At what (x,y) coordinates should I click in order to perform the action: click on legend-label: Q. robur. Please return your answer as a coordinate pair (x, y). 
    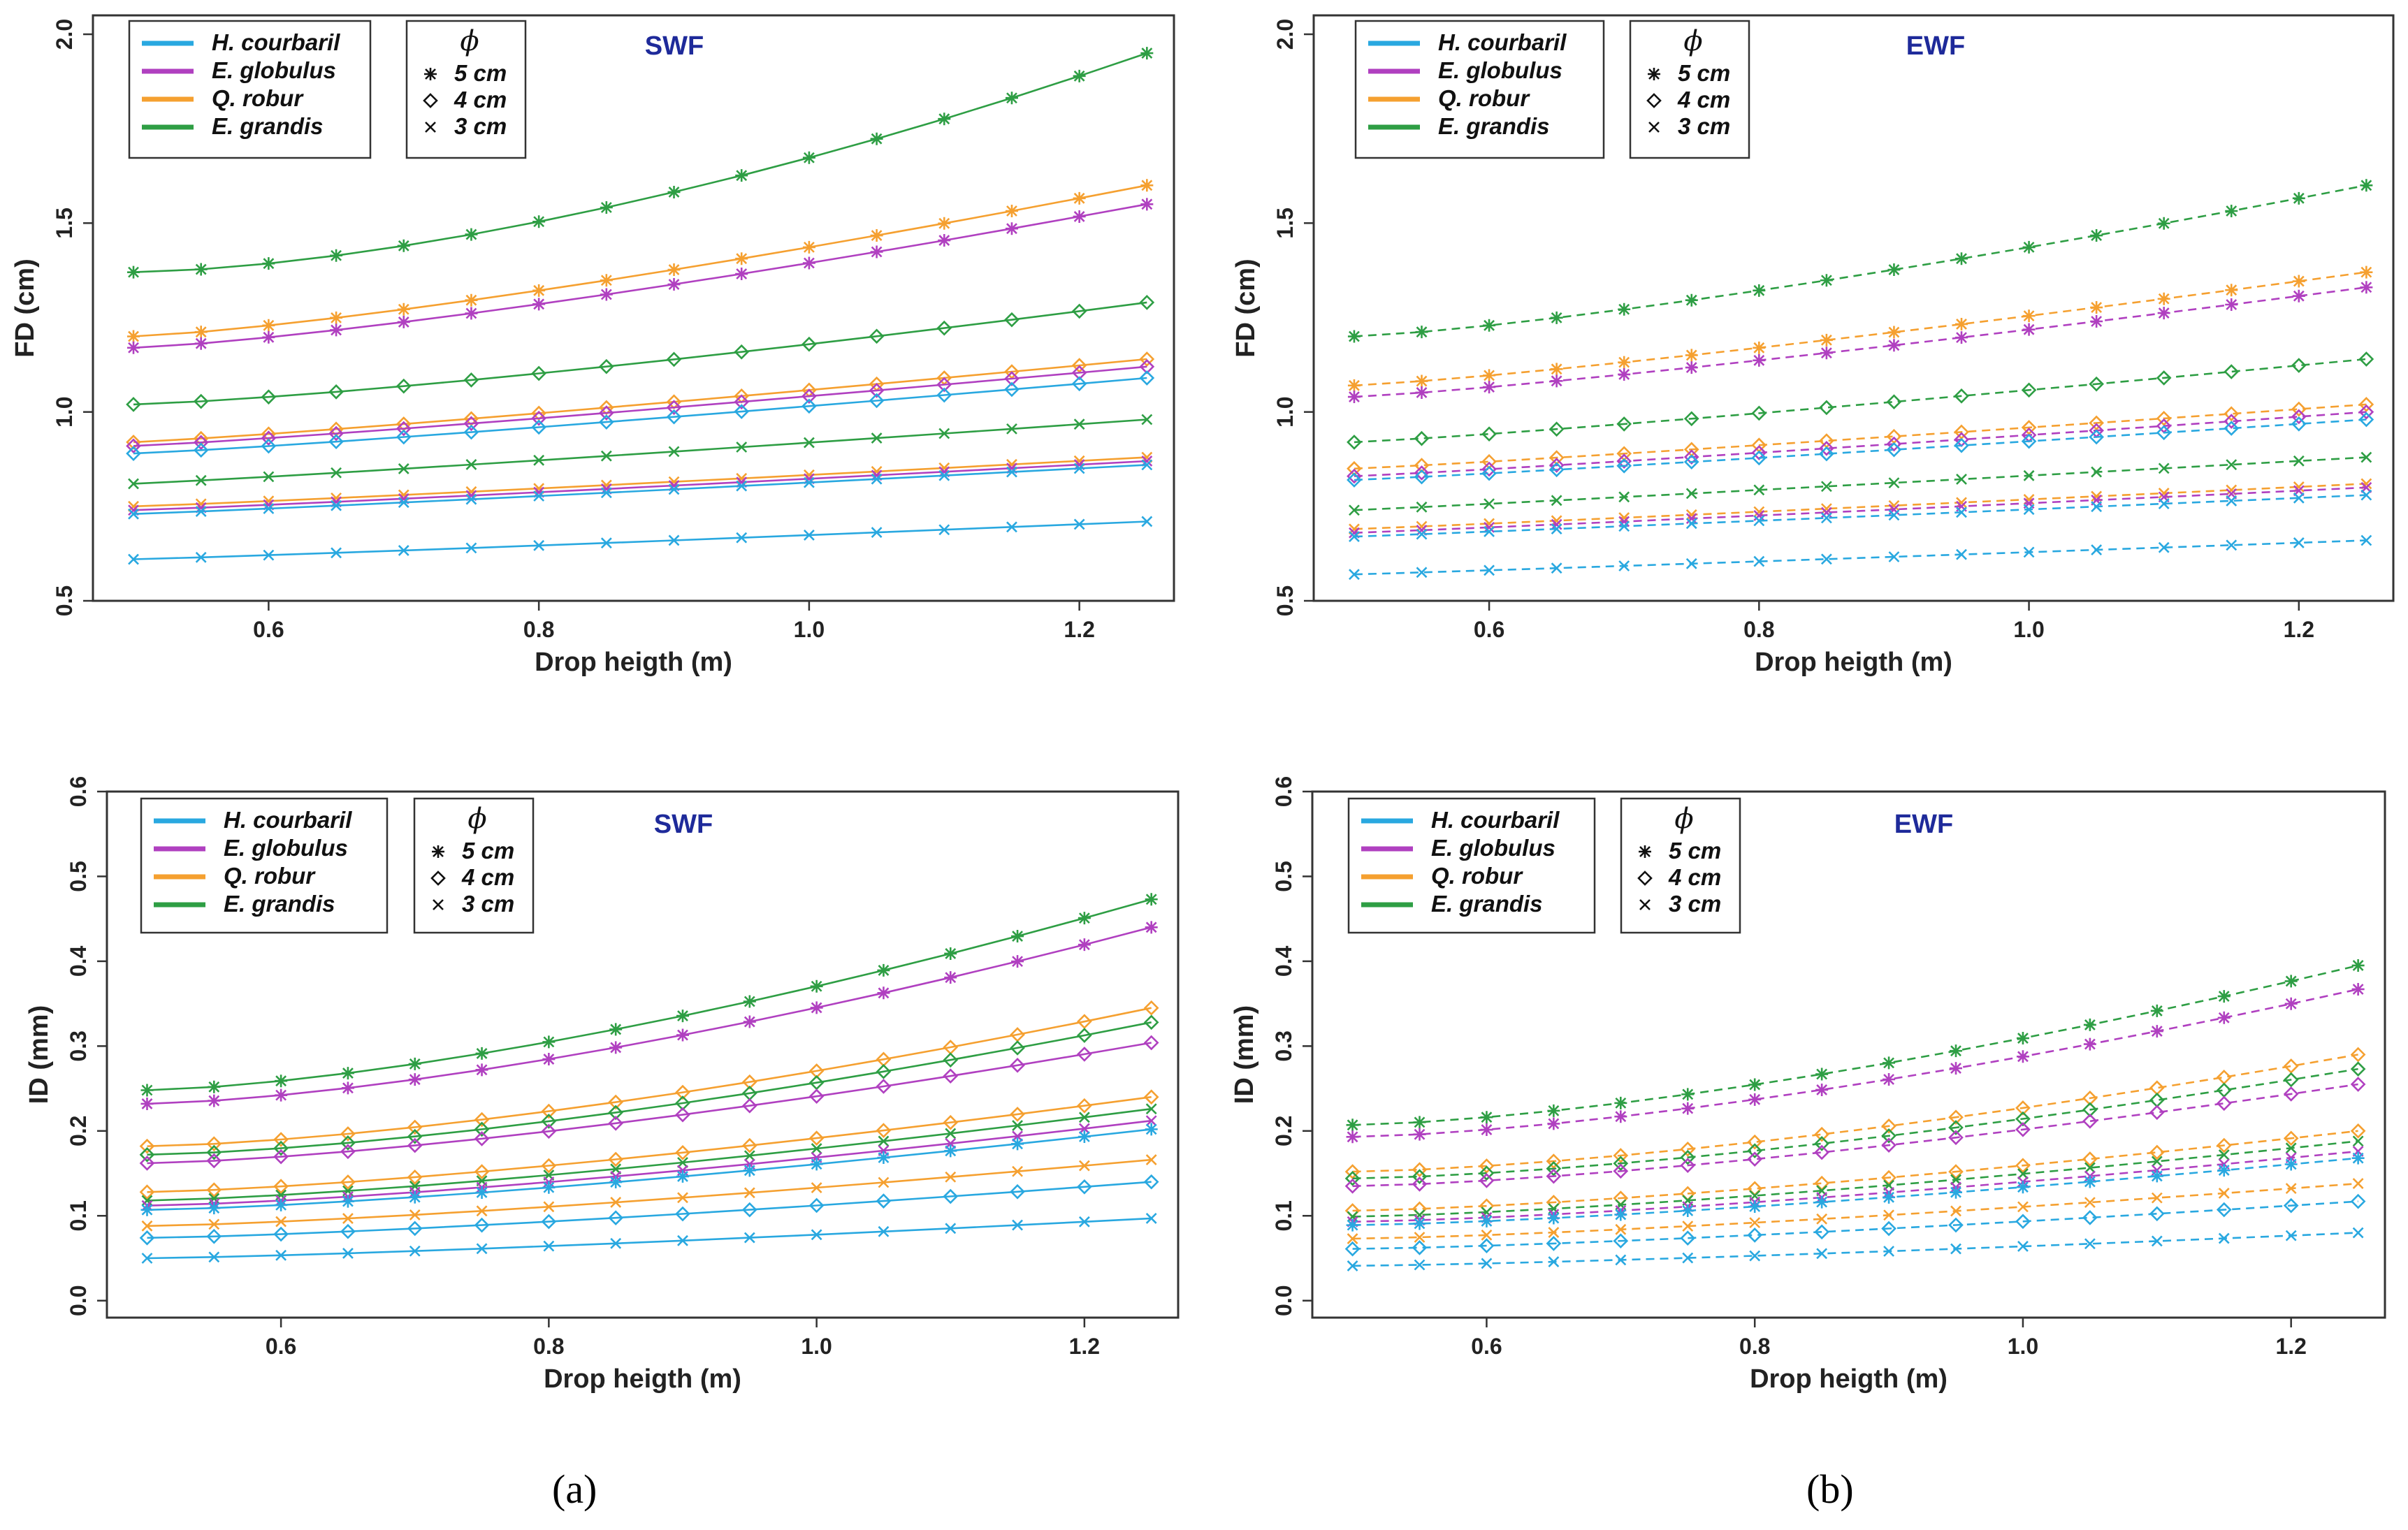
    Looking at the image, I should click on (258, 98).